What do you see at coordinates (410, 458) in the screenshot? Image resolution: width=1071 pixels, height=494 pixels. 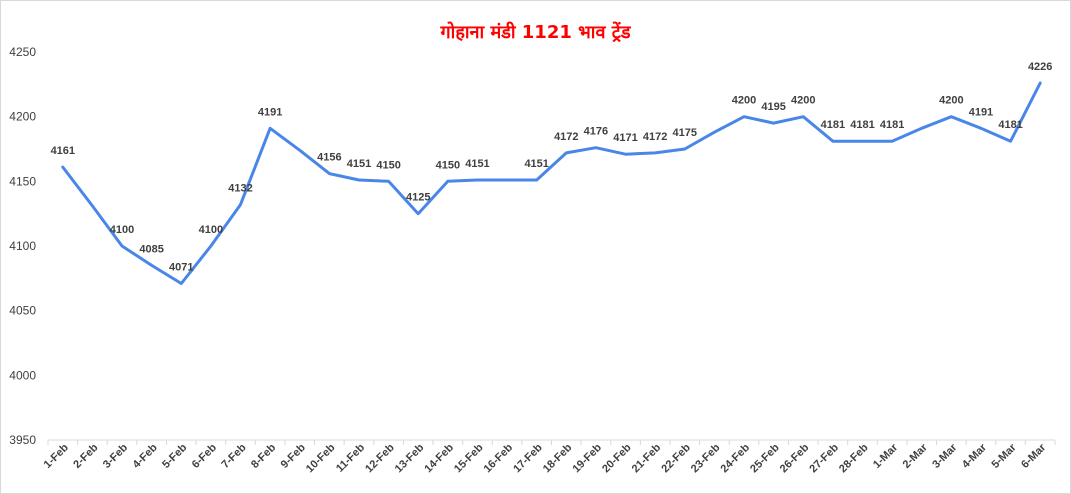 I see `x-tick-label: 13-Feb` at bounding box center [410, 458].